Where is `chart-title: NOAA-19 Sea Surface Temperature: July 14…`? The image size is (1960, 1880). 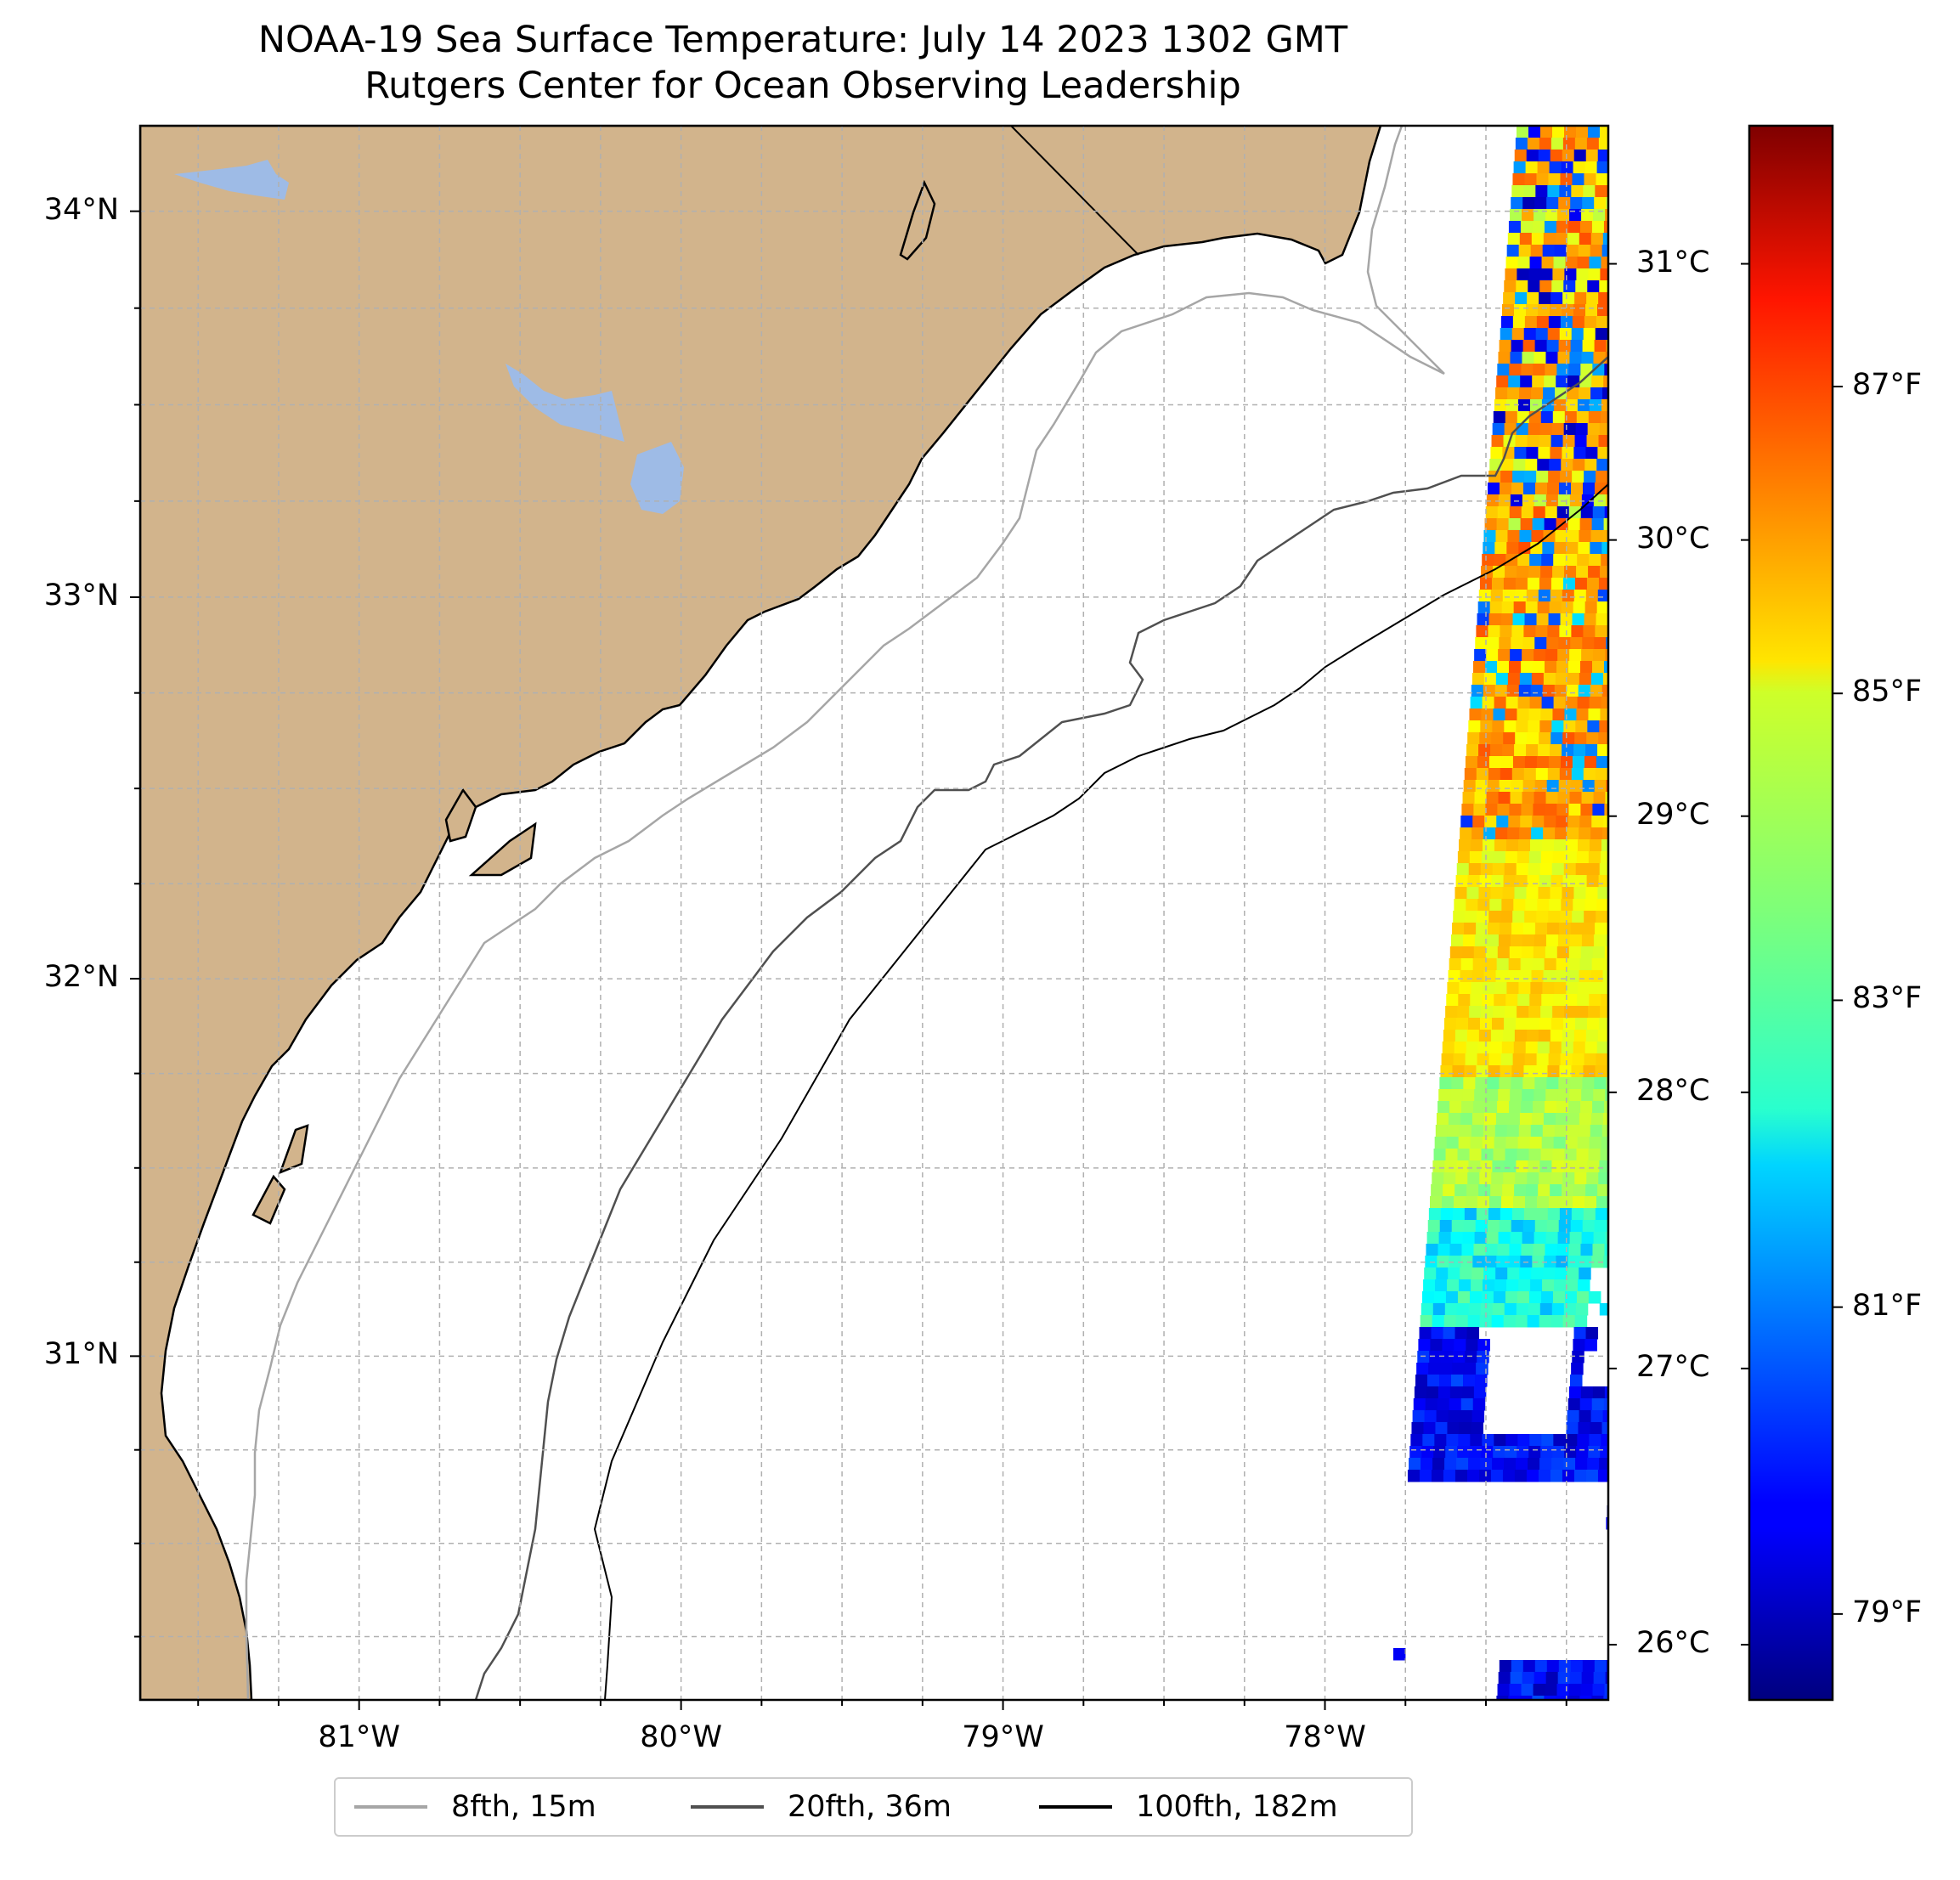 chart-title: NOAA-19 Sea Surface Temperature: July 14… is located at coordinates (803, 40).